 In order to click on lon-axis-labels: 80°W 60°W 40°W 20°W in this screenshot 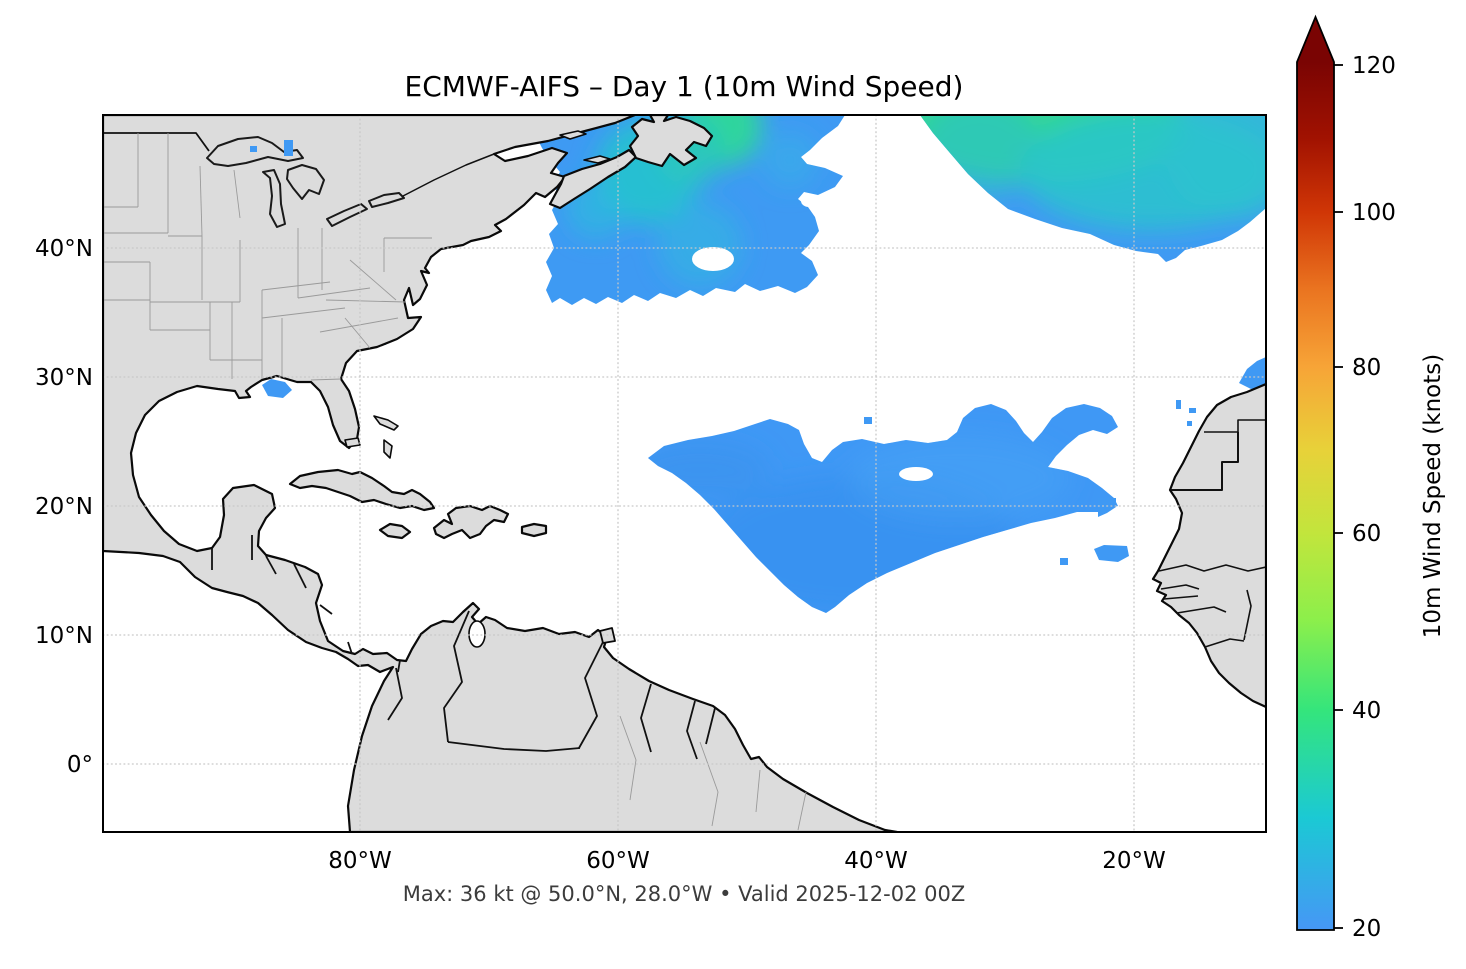, I will do `click(747, 861)`.